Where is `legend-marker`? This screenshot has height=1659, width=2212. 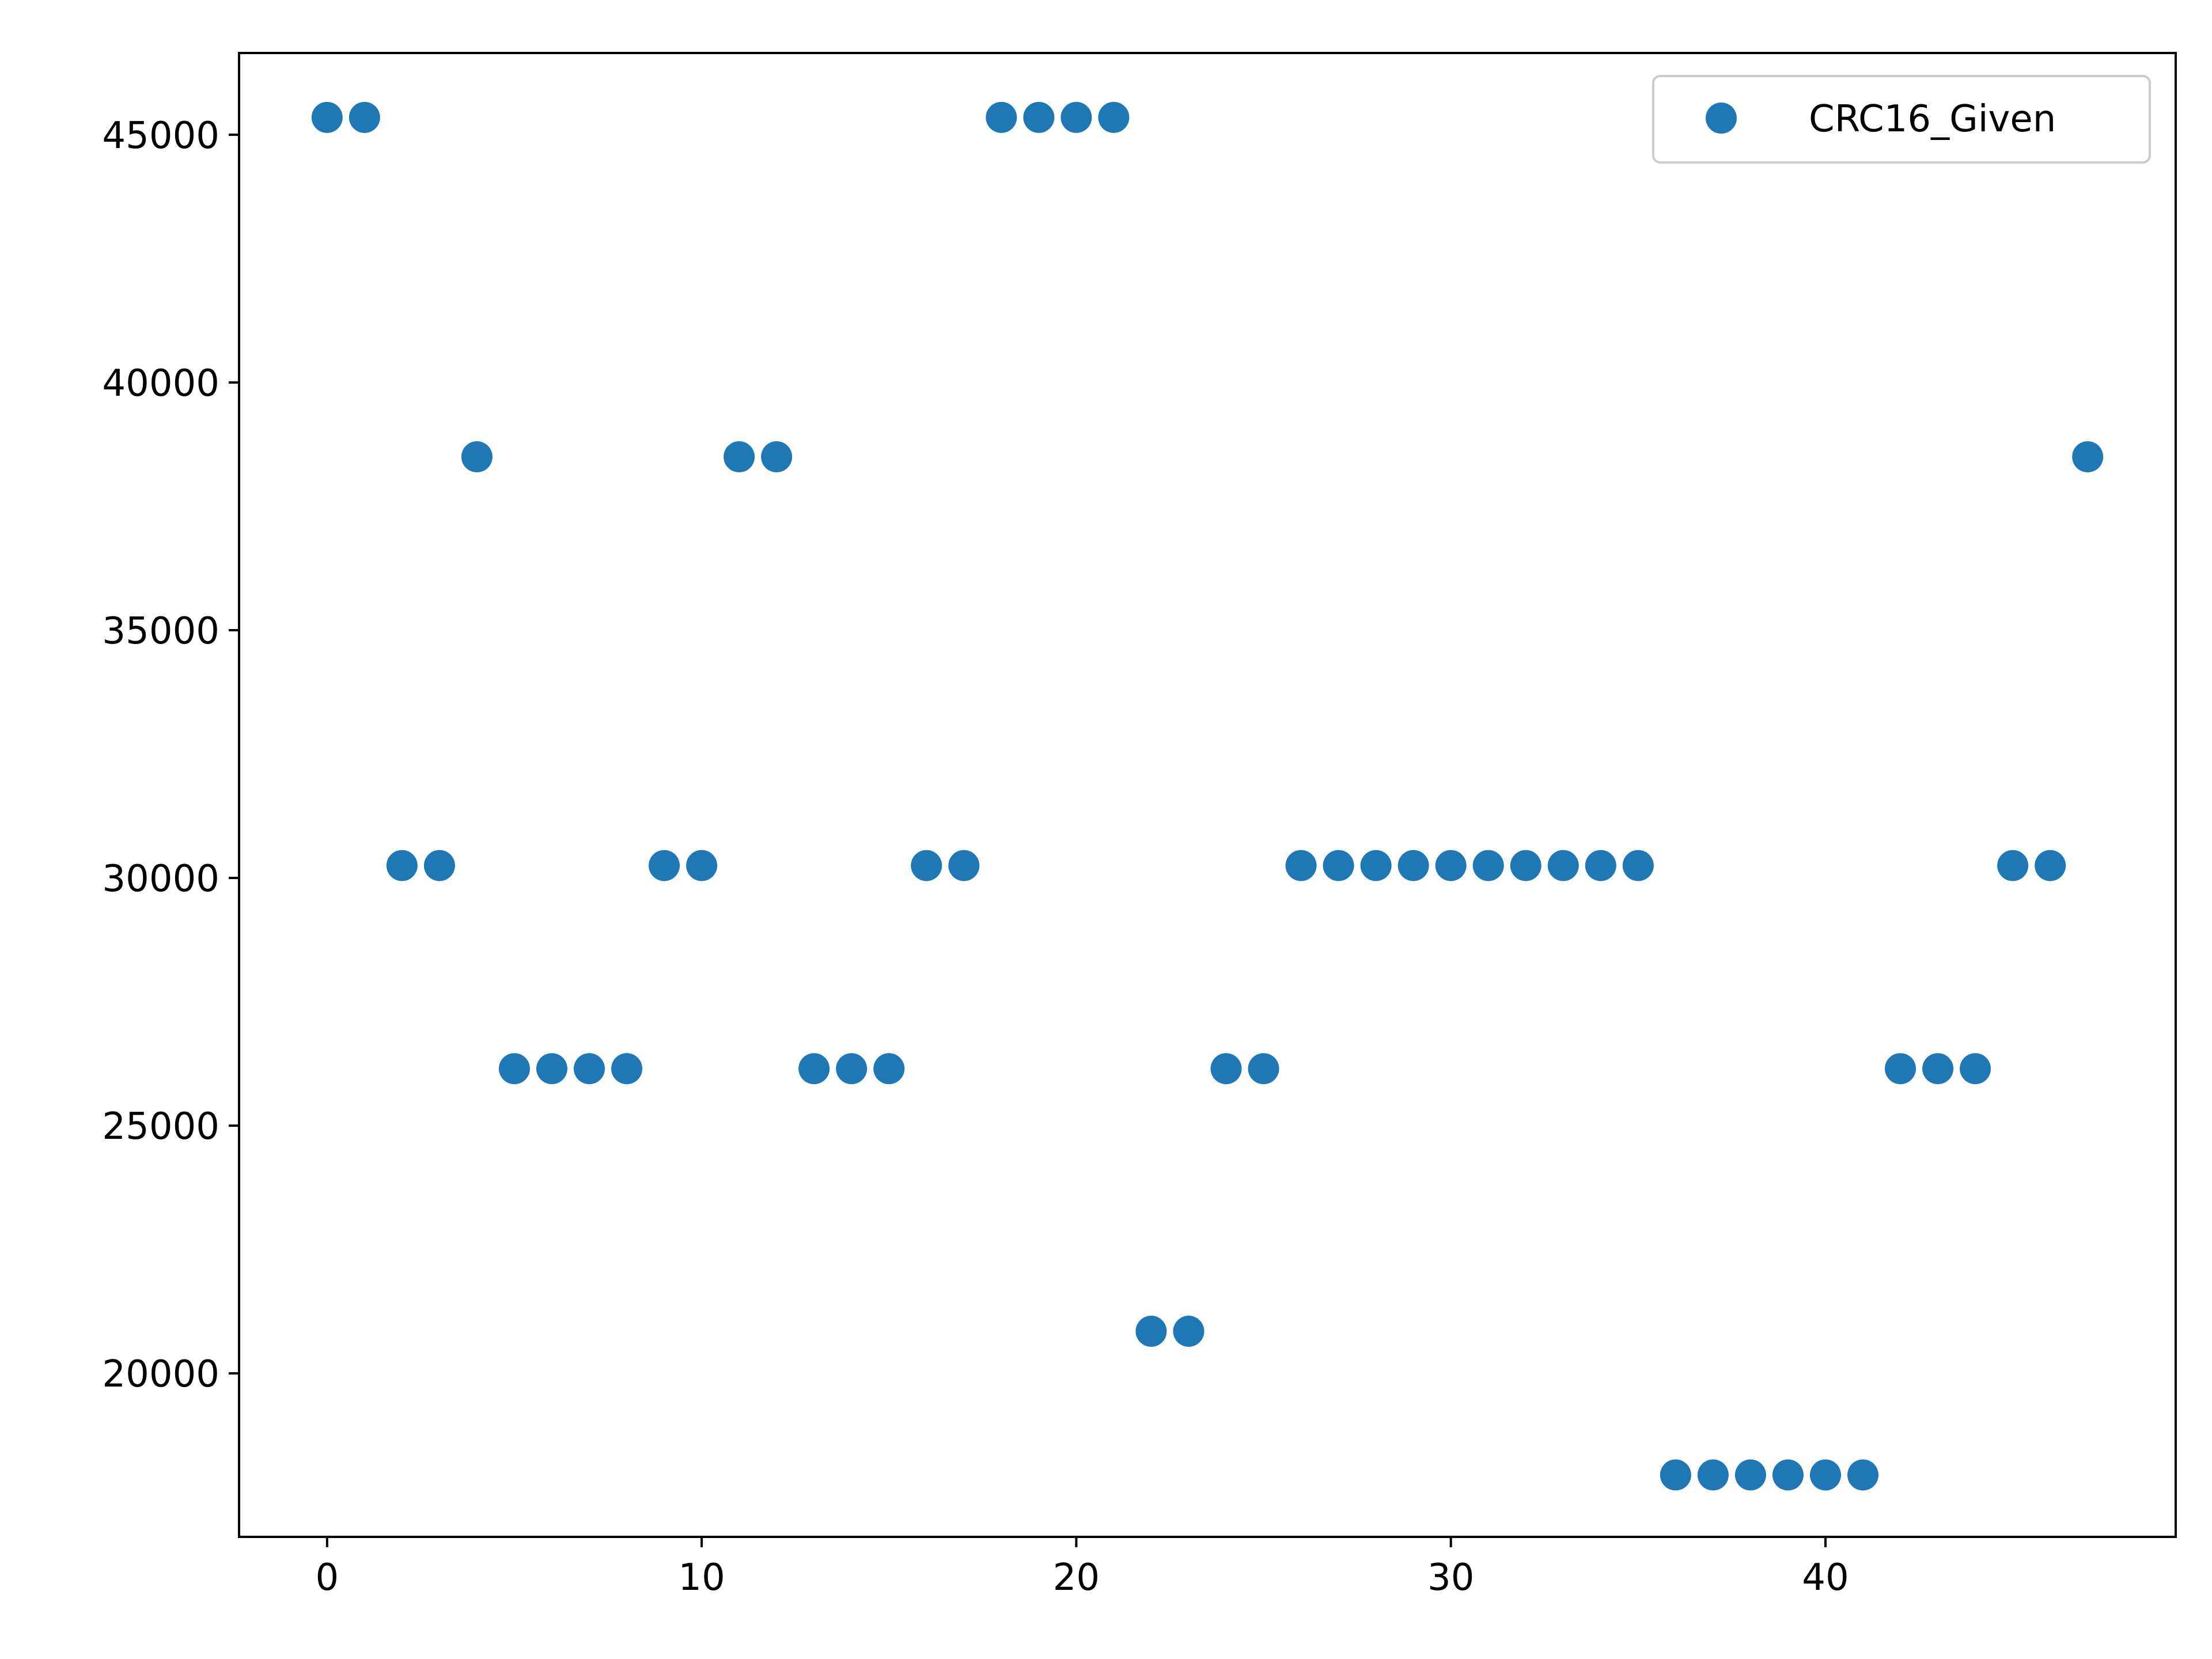
legend-marker is located at coordinates (1721, 118).